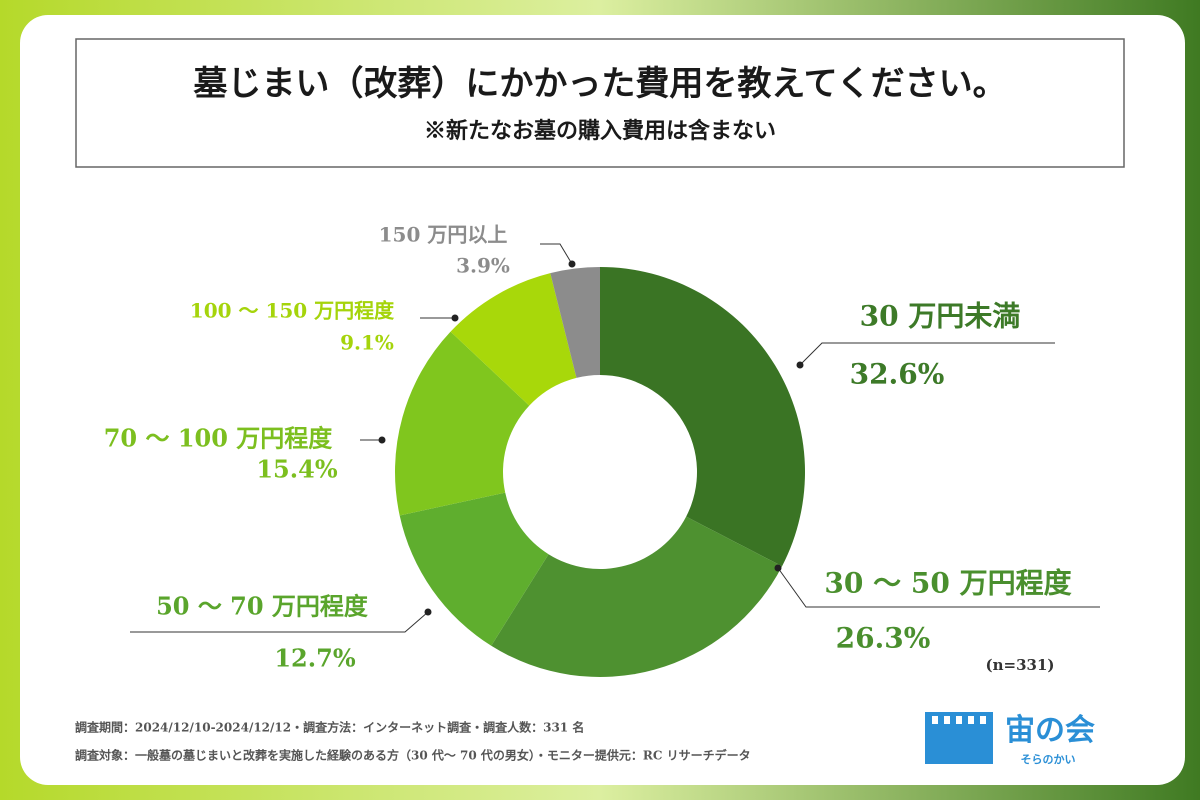 This screenshot has width=1200, height=804. Describe the element at coordinates (897, 374) in the screenshot. I see `slice-value: 32.6%` at that location.